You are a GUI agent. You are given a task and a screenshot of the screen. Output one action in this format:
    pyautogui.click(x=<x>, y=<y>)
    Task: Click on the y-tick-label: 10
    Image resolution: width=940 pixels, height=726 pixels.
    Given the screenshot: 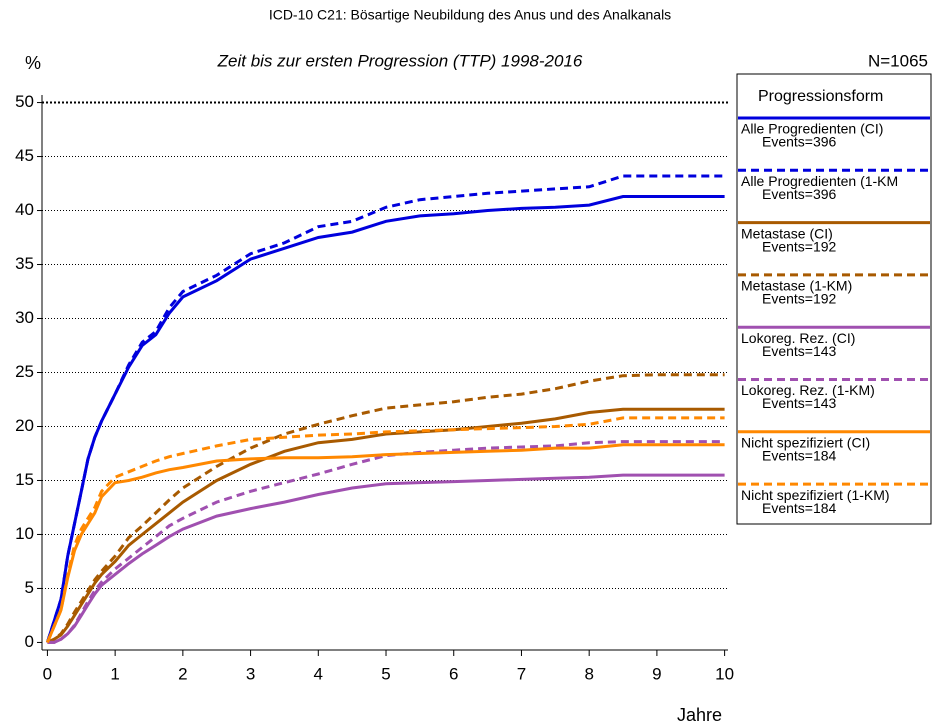 What is the action you would take?
    pyautogui.click(x=24, y=533)
    